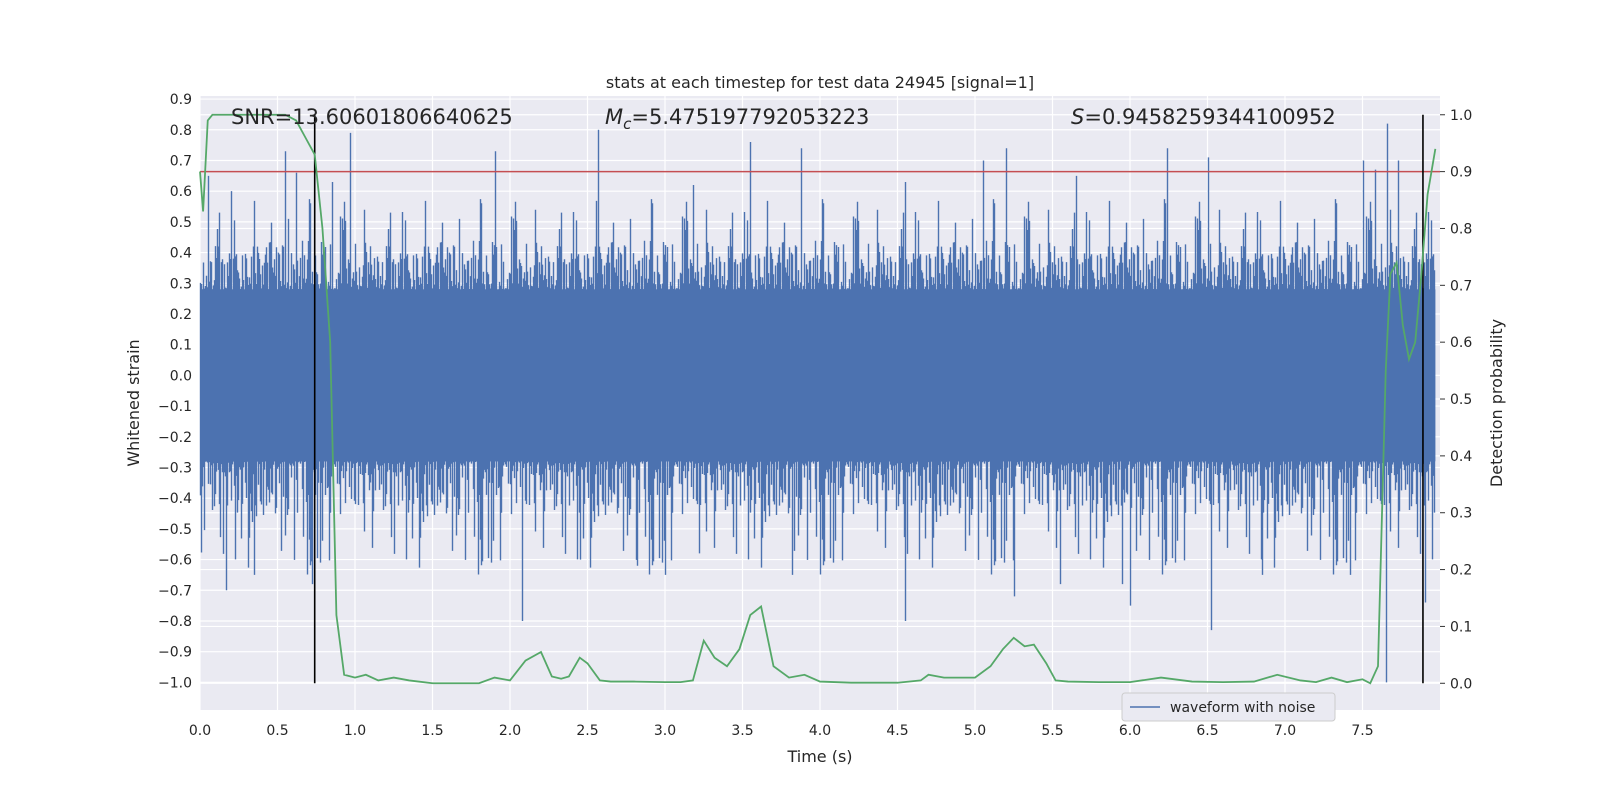 Image resolution: width=1600 pixels, height=800 pixels. I want to click on y-axis-label: Whitened strain, so click(133, 402).